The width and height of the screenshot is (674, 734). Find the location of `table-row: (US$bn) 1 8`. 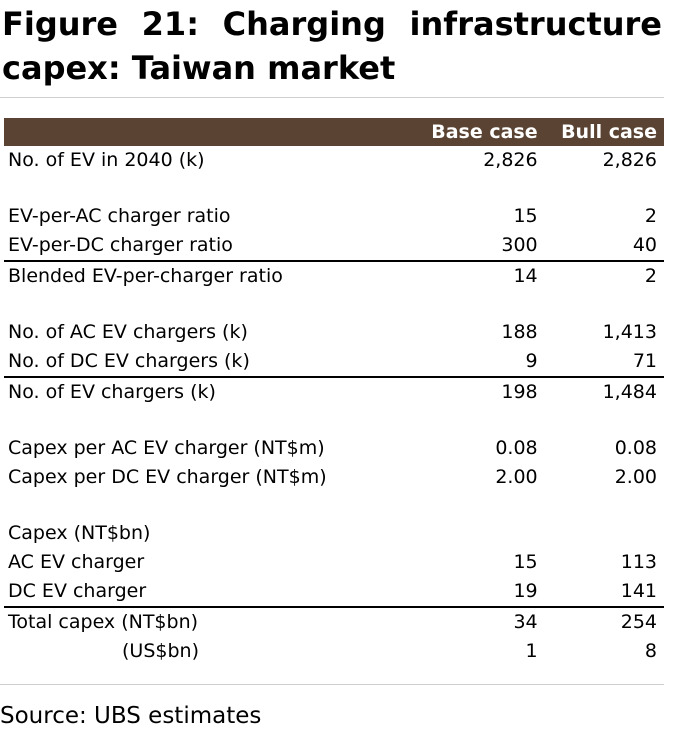

table-row: (US$bn) 1 8 is located at coordinates (334, 651).